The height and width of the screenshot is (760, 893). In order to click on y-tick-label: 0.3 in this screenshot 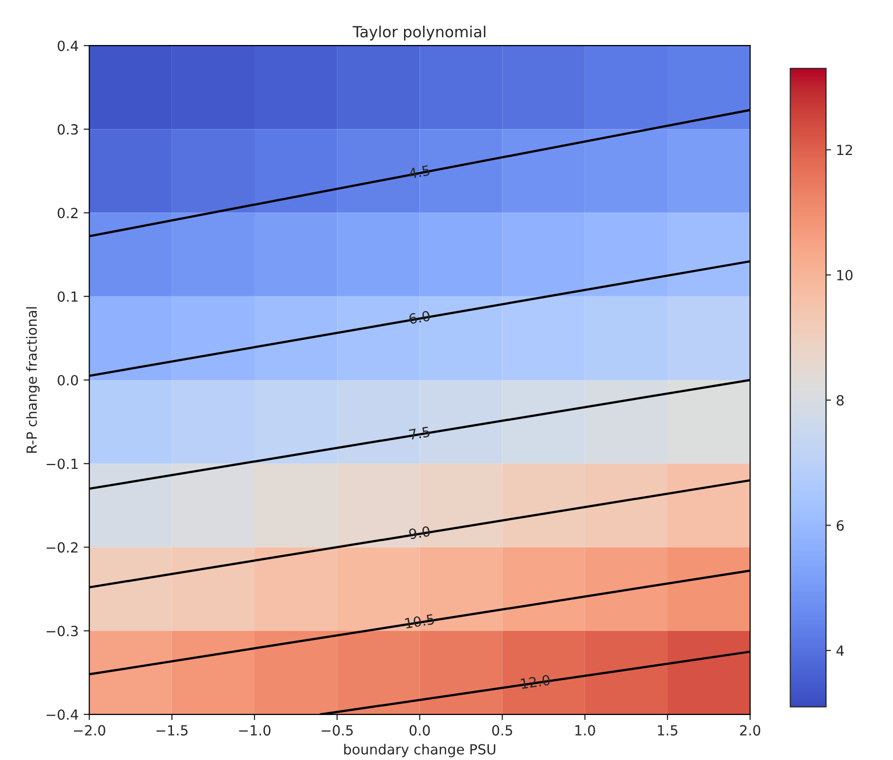, I will do `click(68, 129)`.